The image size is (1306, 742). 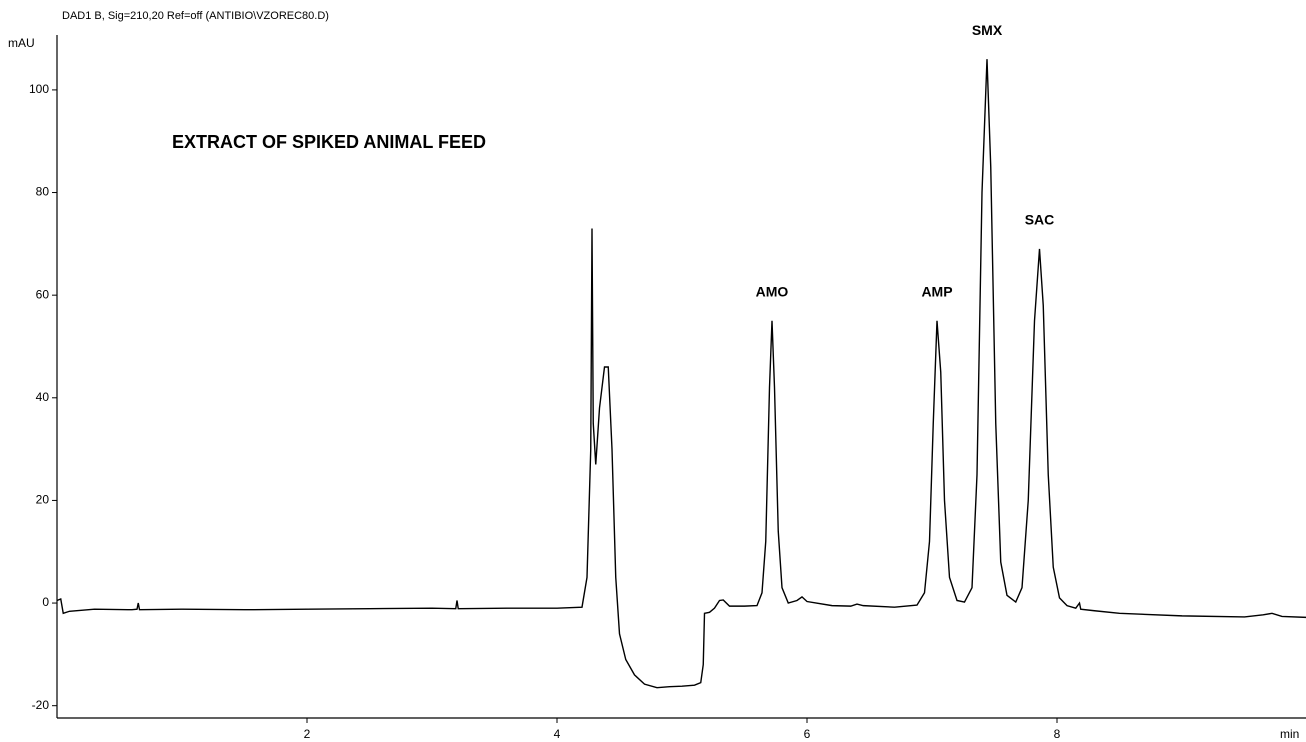 I want to click on peak-label: AMO, so click(x=772, y=292).